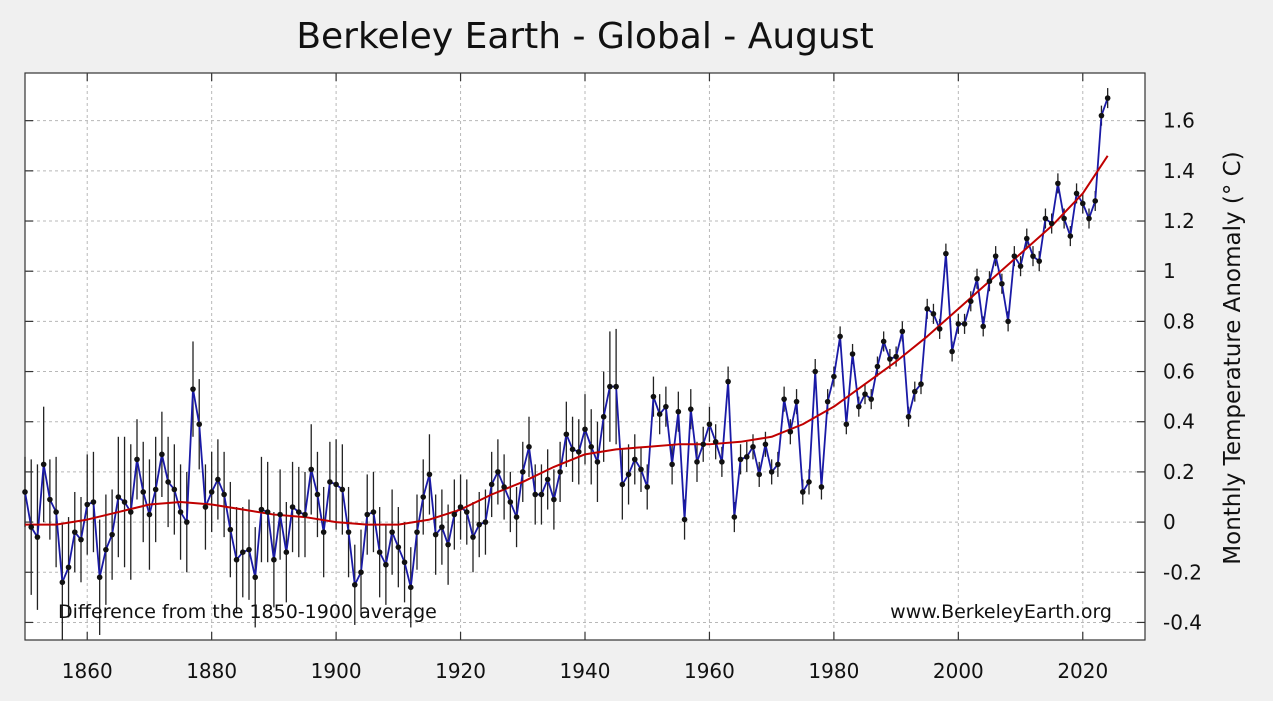 The width and height of the screenshot is (1273, 701). Describe the element at coordinates (1233, 357) in the screenshot. I see `y-axis-label: Monthly Temperature Anomaly (° C)` at that location.